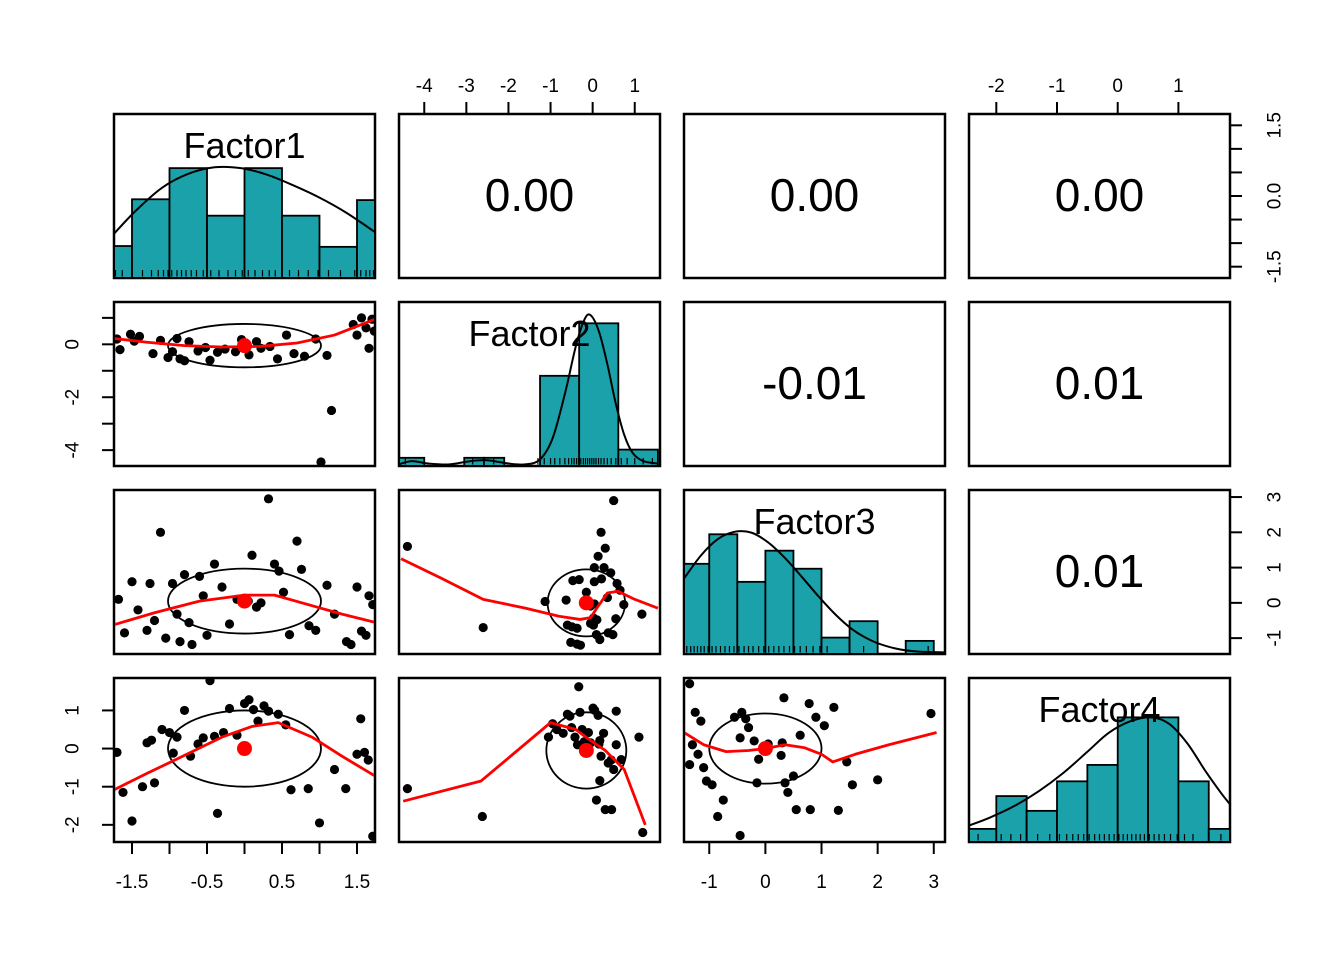 The height and width of the screenshot is (960, 1344). I want to click on axis-bottom-factor3: -1 0 1 2 3, so click(820, 867).